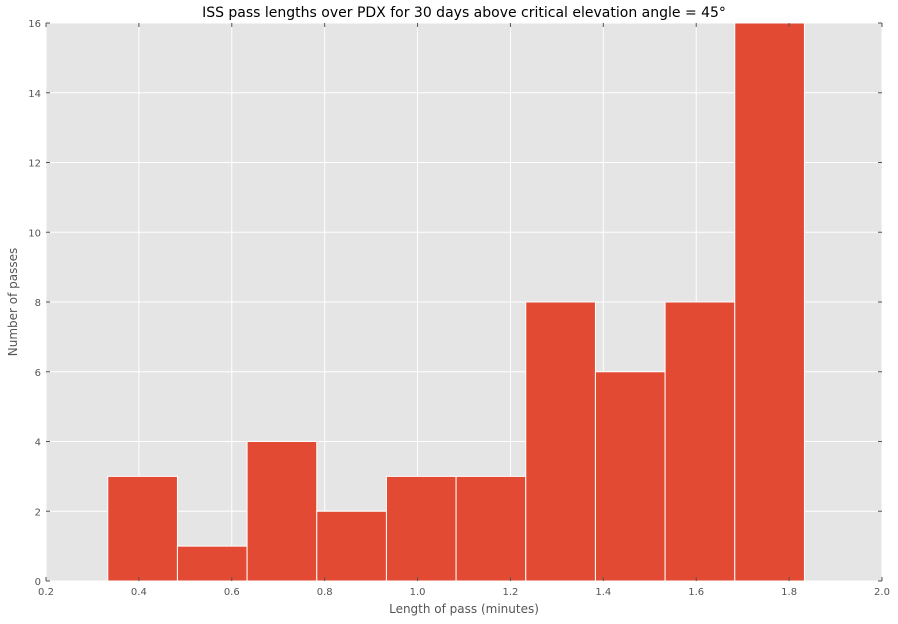 The height and width of the screenshot is (624, 898). Describe the element at coordinates (38, 512) in the screenshot. I see `y-tick-label: 2` at that location.